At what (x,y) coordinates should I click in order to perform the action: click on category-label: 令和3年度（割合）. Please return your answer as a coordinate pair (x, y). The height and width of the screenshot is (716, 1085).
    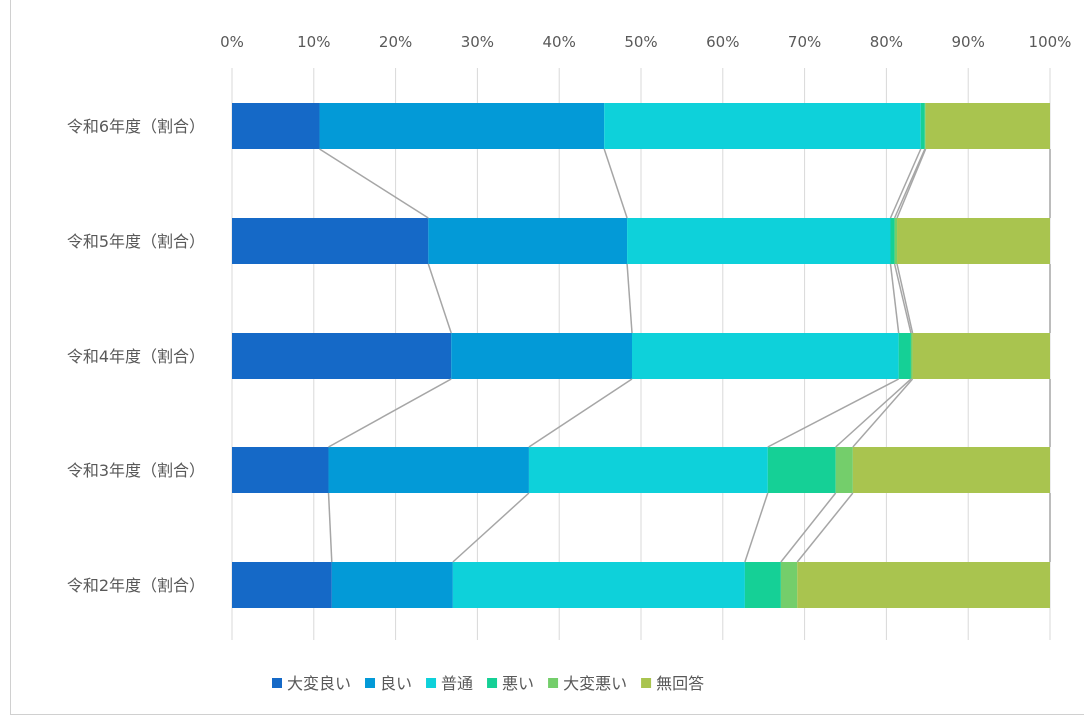
    Looking at the image, I should click on (136, 470).